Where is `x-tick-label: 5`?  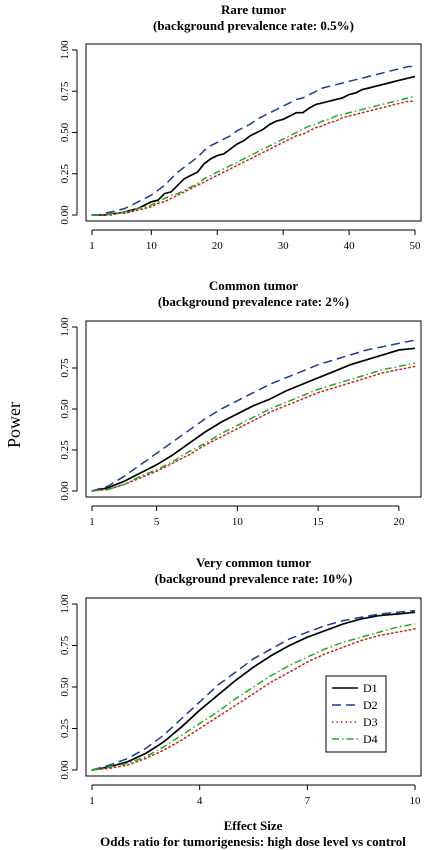 x-tick-label: 5 is located at coordinates (157, 522).